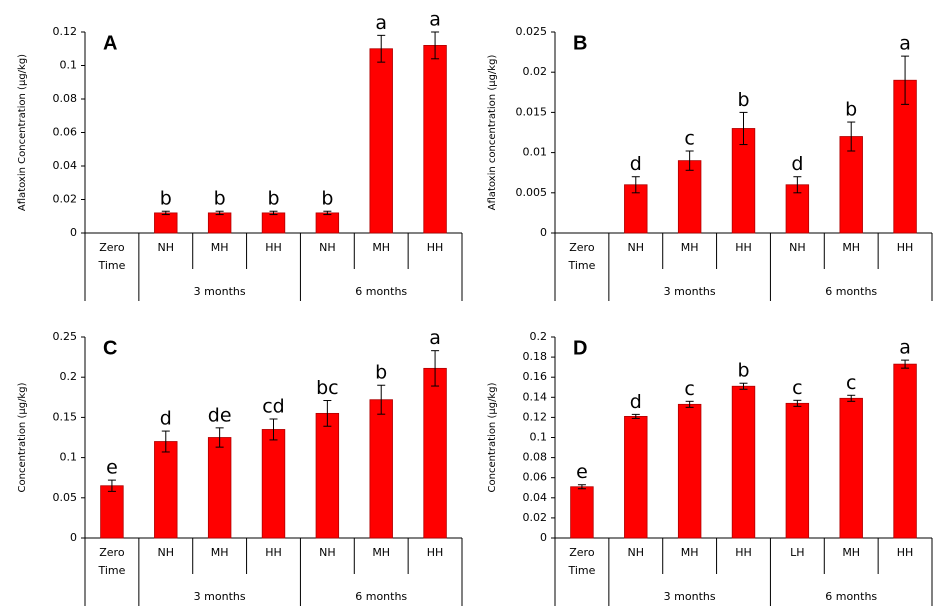 The image size is (940, 606). What do you see at coordinates (65, 165) in the screenshot?
I see `y-tick-label: 0.04` at bounding box center [65, 165].